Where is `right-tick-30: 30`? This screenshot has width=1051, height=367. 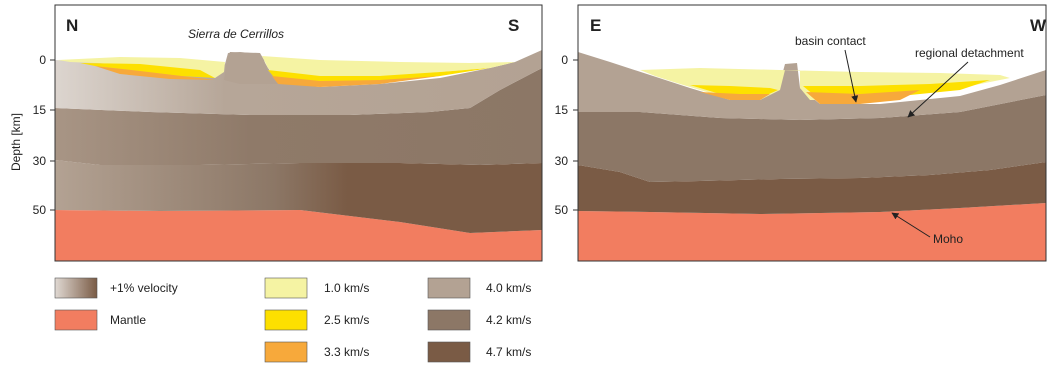
right-tick-30: 30 is located at coordinates (562, 161).